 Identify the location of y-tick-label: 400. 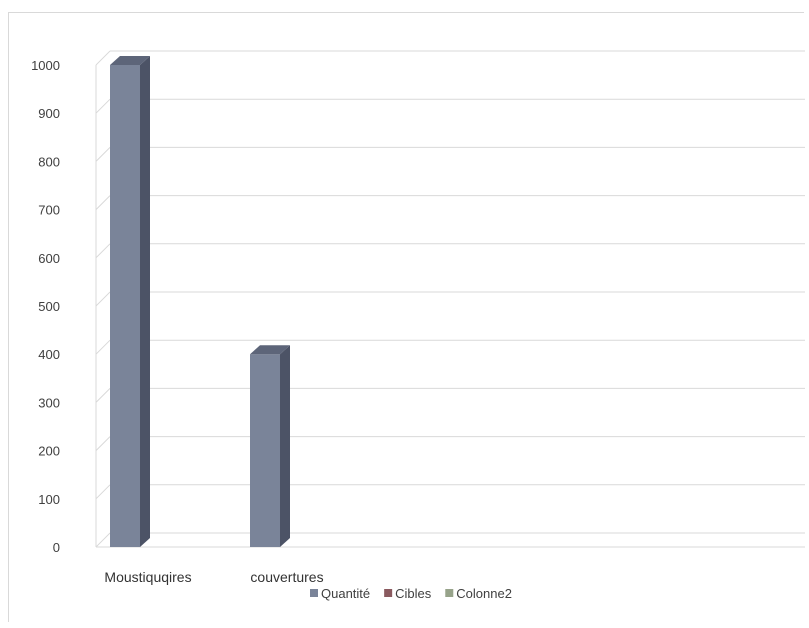
(49, 354).